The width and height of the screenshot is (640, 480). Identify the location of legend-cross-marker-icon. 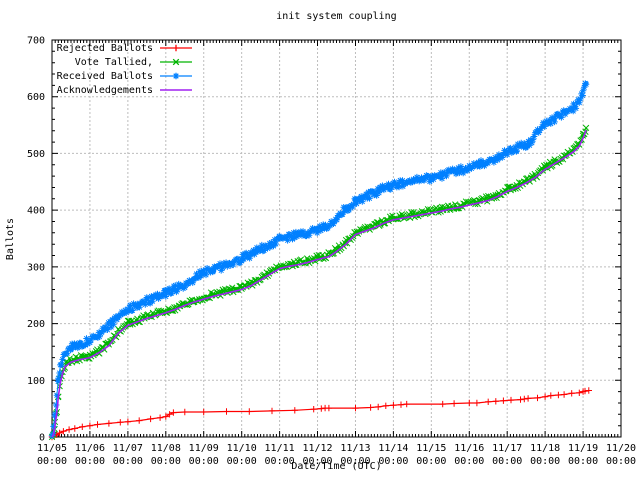
(176, 62).